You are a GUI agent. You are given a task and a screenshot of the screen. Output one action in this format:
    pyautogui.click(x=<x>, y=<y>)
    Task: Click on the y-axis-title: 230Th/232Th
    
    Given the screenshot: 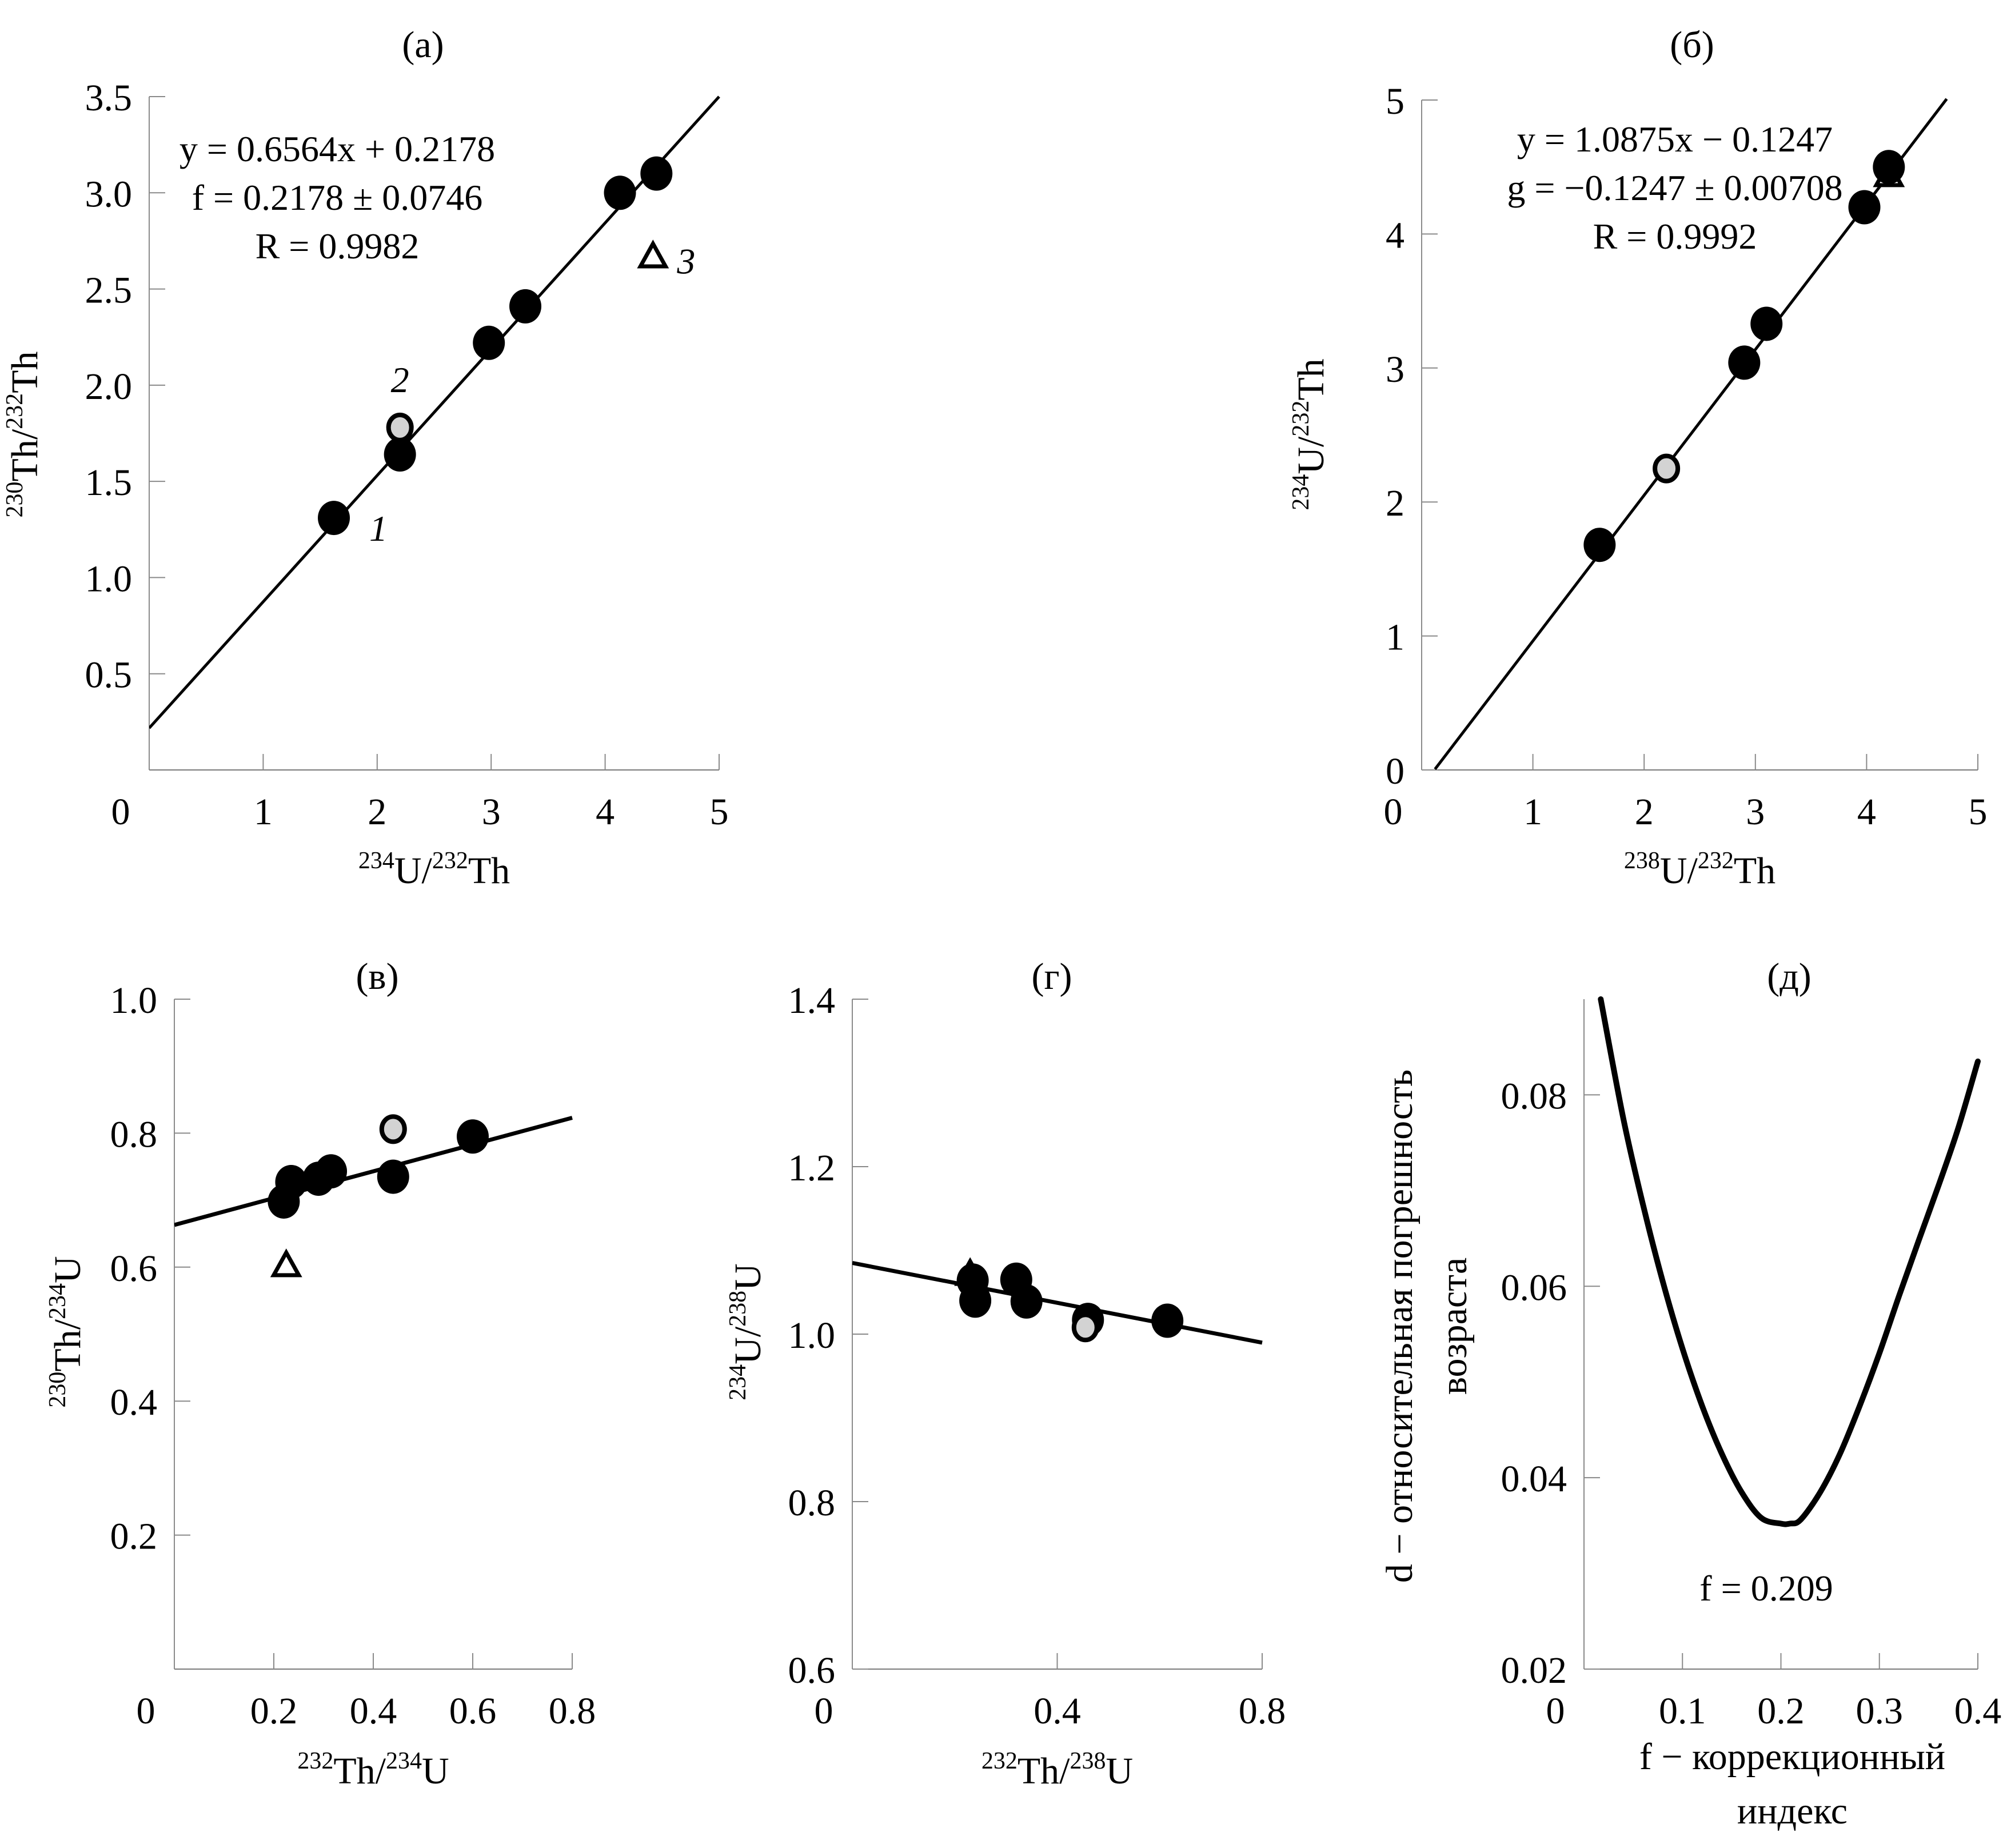 What is the action you would take?
    pyautogui.click(x=24, y=435)
    